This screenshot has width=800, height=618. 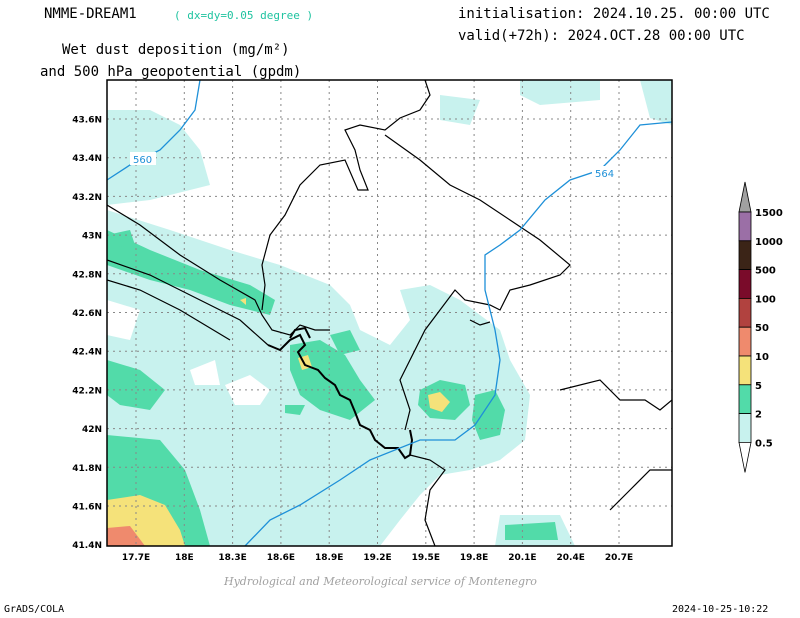 I want to click on deposition-peak-fill, so click(x=126, y=536).